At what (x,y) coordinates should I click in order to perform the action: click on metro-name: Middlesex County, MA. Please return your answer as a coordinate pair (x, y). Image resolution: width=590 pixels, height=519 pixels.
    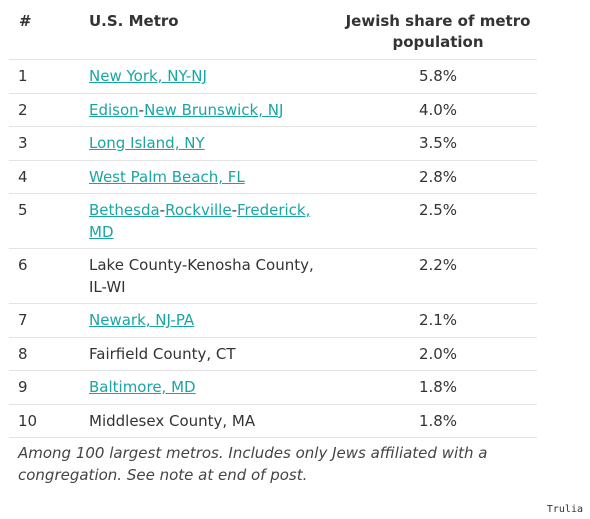
    Looking at the image, I should click on (172, 420).